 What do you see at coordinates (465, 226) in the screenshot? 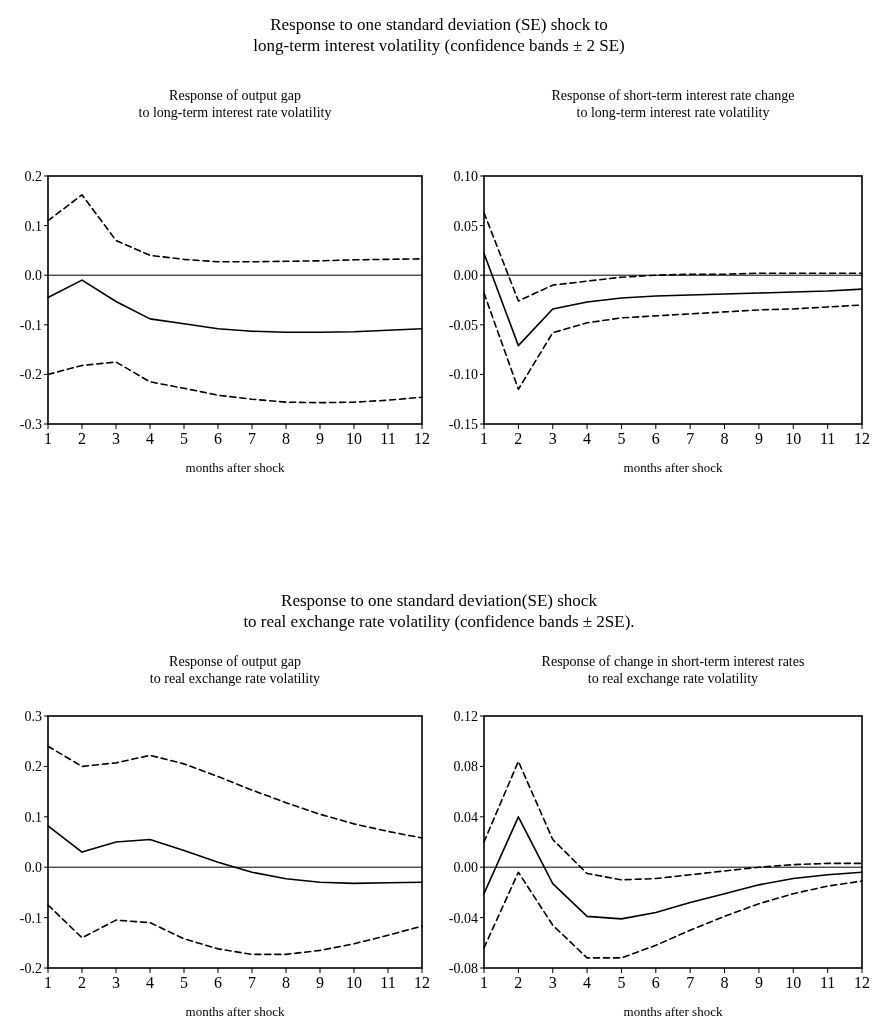
I see `y-tick-label: 0.05` at bounding box center [465, 226].